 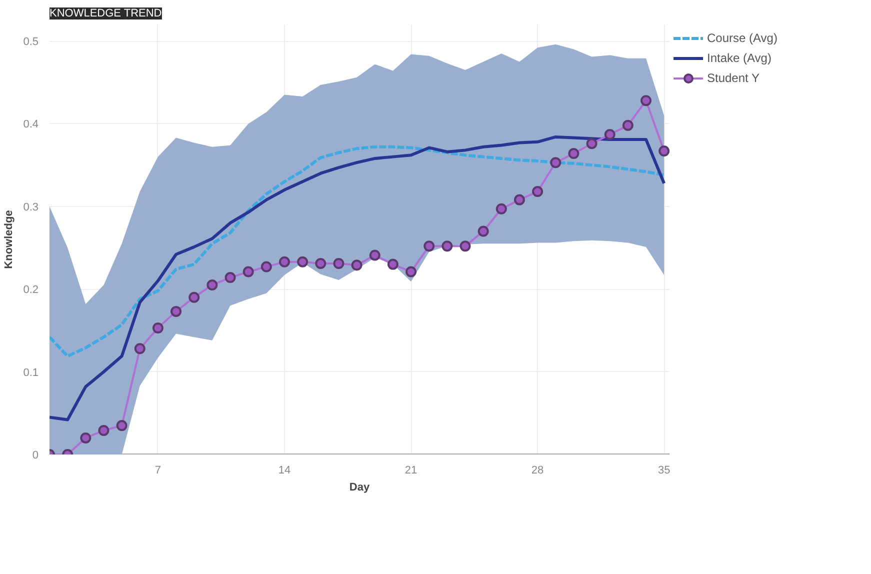 What do you see at coordinates (35, 456) in the screenshot?
I see `y-tick-label: 0` at bounding box center [35, 456].